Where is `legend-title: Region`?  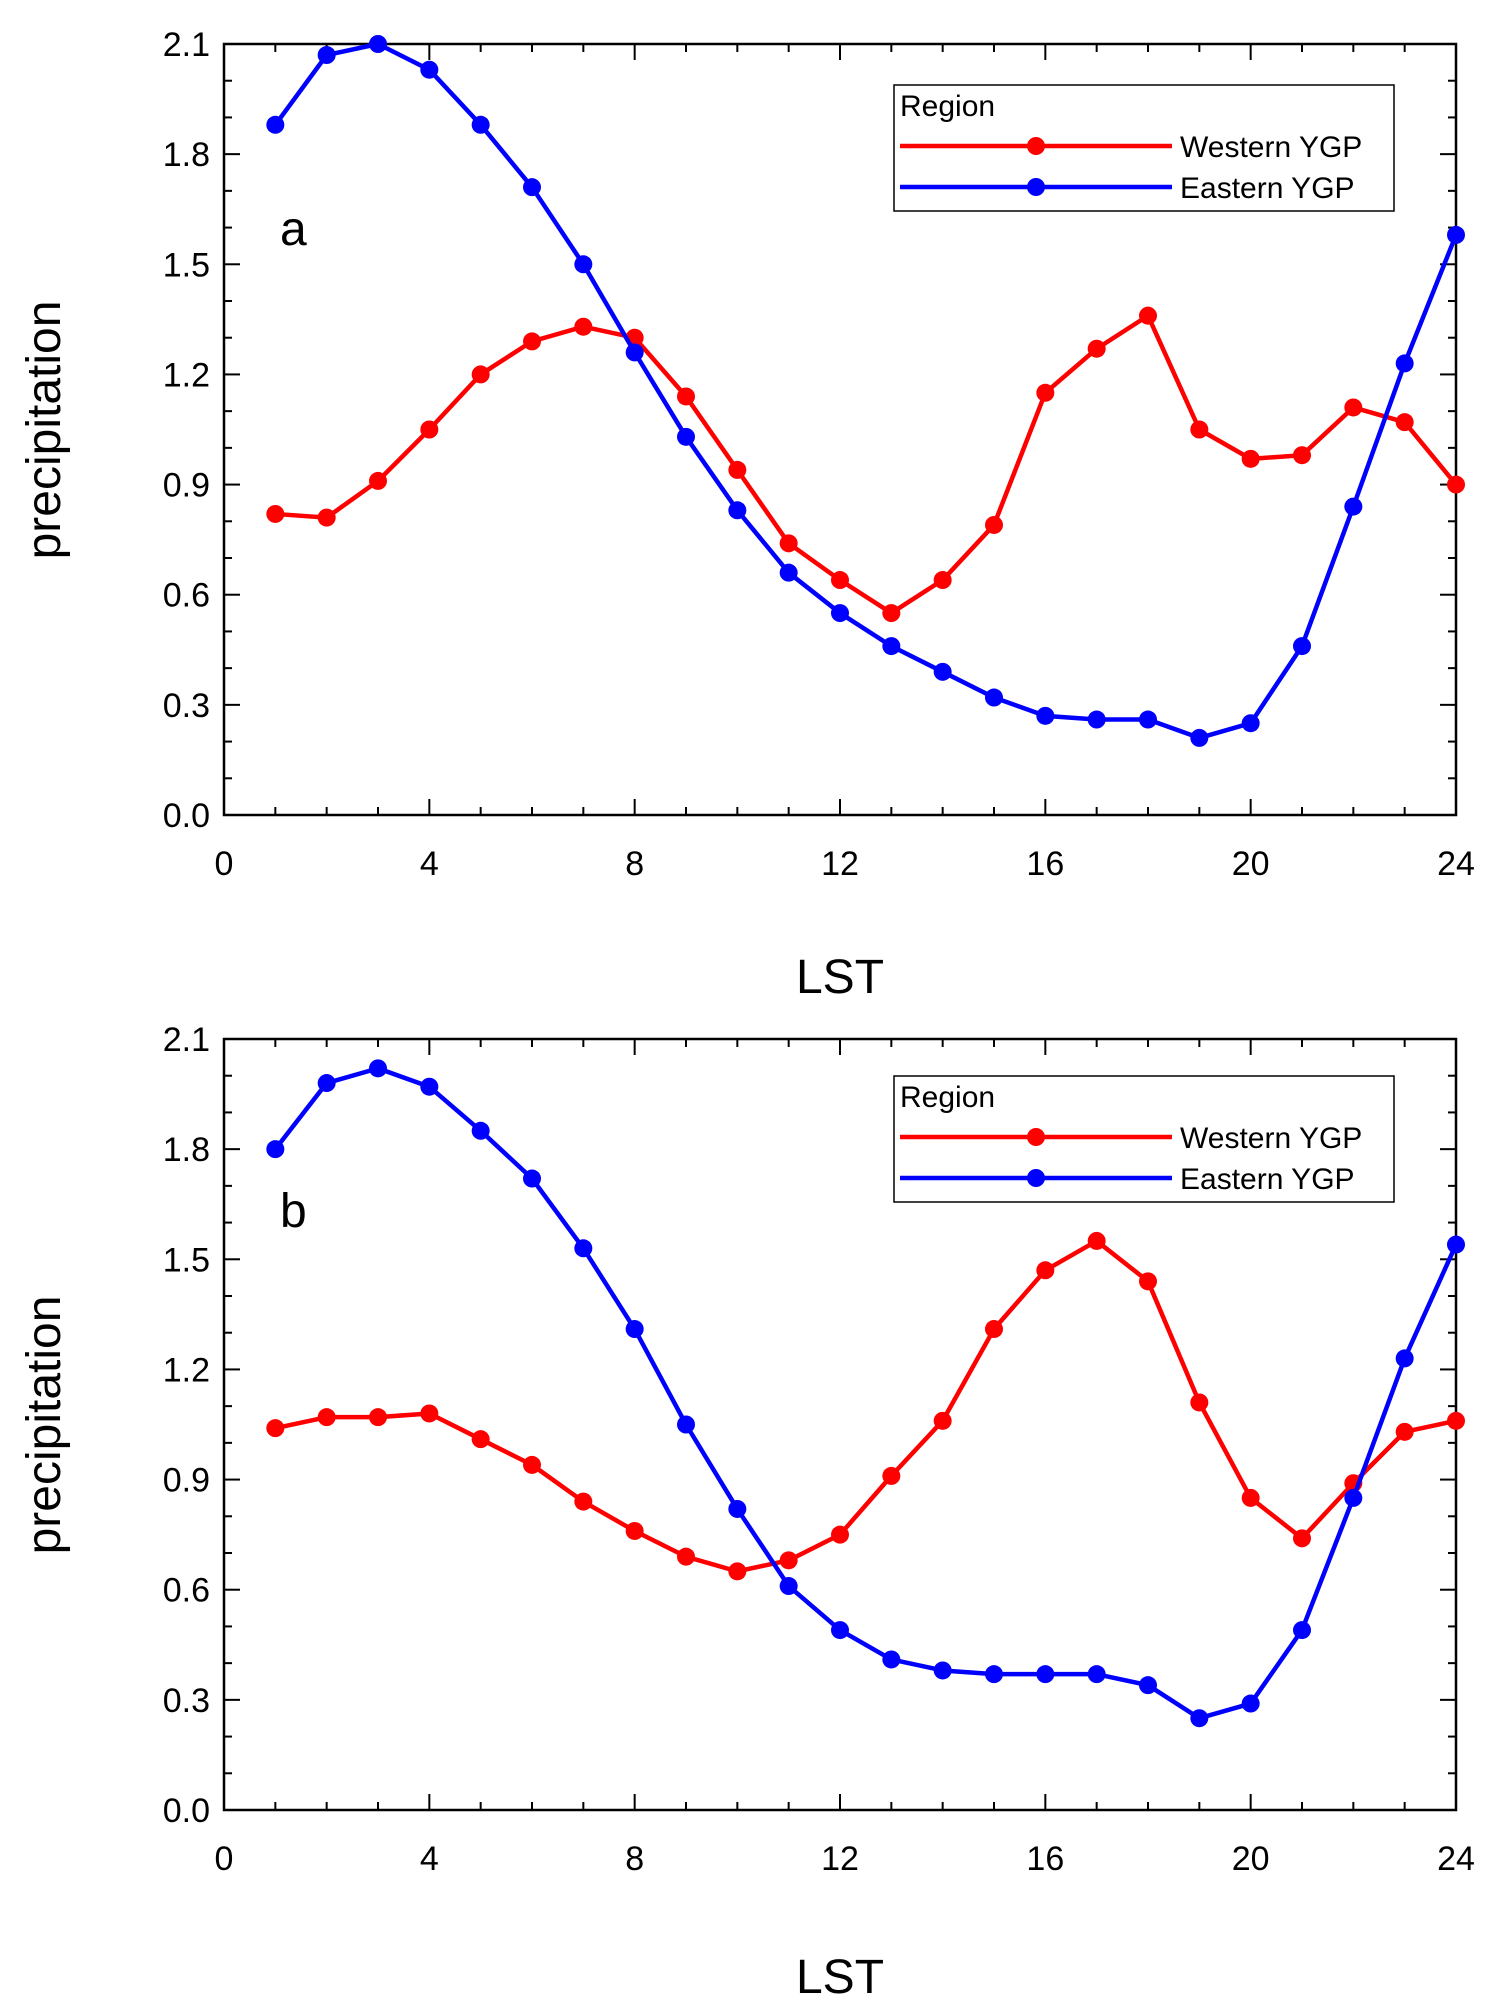
legend-title: Region is located at coordinates (947, 106).